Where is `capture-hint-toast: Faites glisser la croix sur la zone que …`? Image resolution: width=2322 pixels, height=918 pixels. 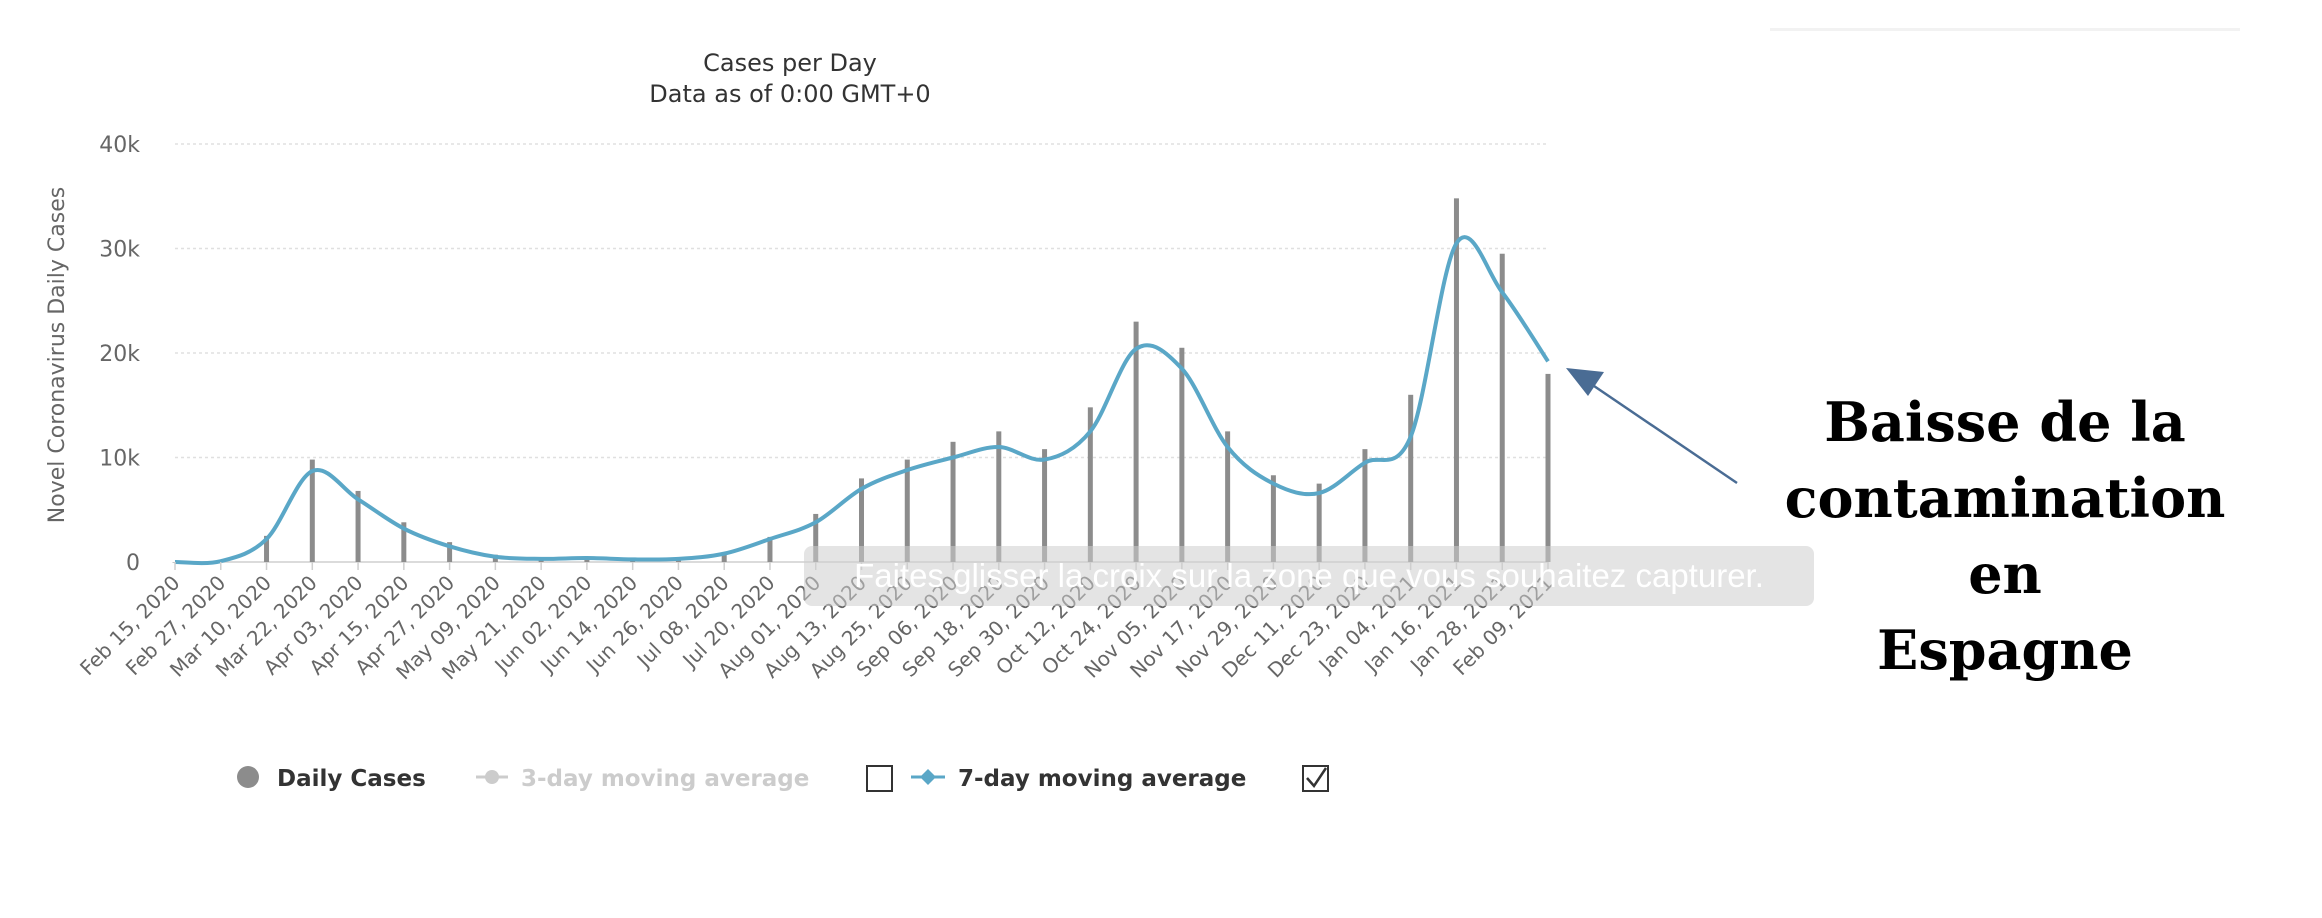 capture-hint-toast: Faites glisser la croix sur la zone que … is located at coordinates (1309, 576).